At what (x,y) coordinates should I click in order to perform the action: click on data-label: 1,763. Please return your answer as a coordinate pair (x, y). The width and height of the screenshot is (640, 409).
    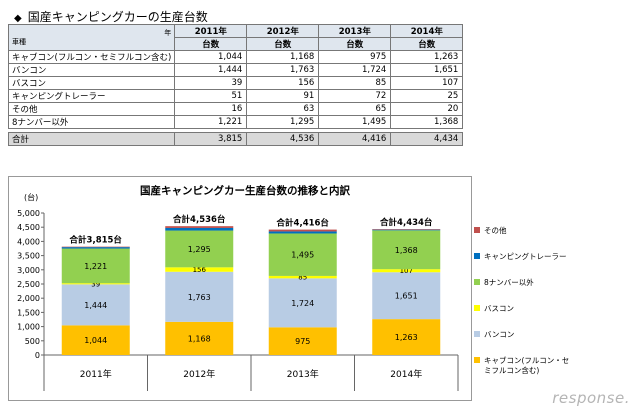
    Looking at the image, I should click on (199, 297).